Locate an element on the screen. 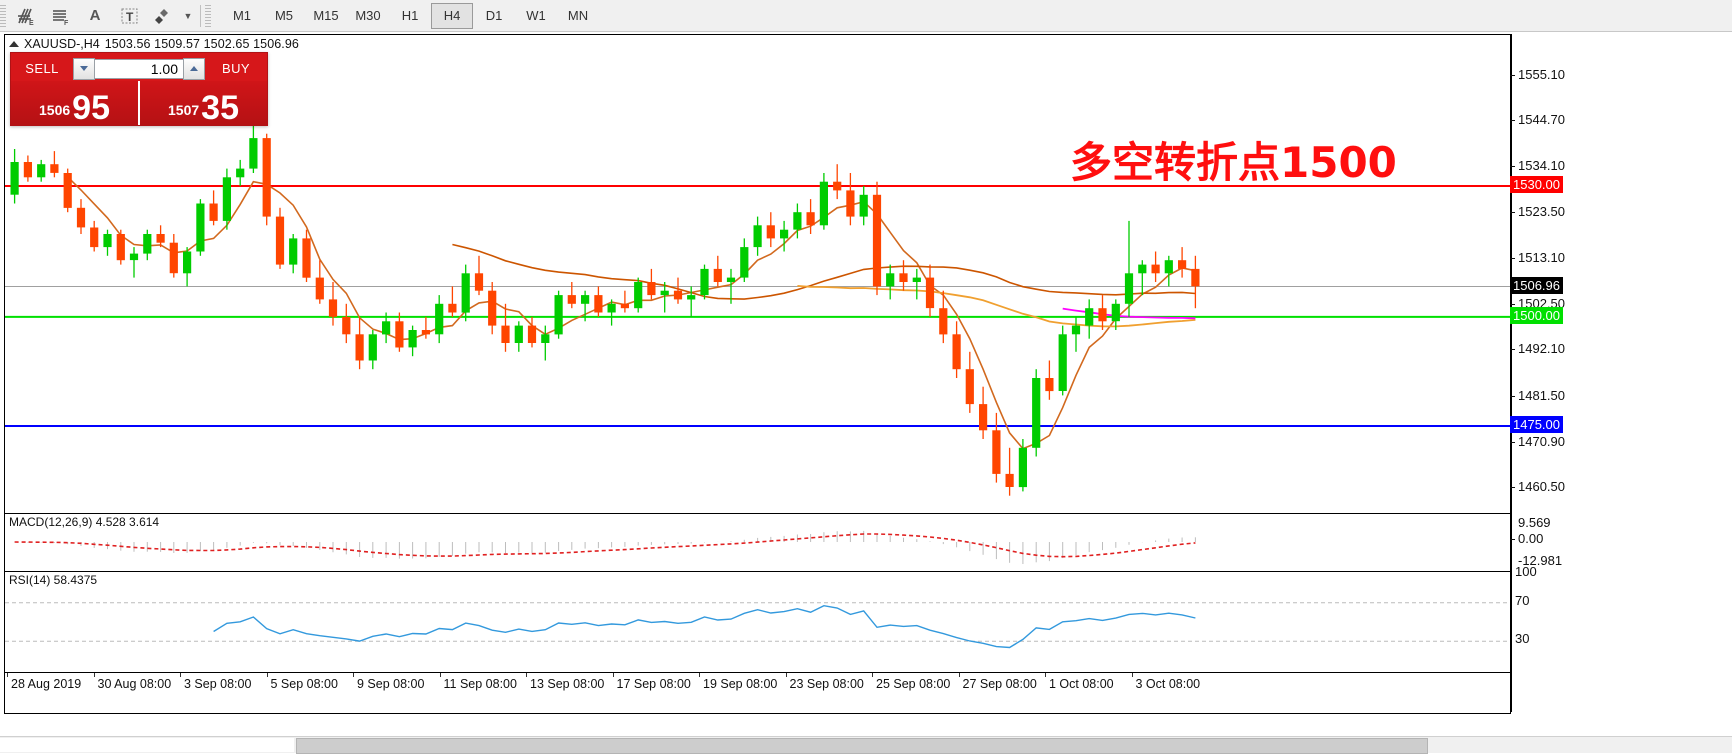  toolbar-drag-handle is located at coordinates (3, 15).